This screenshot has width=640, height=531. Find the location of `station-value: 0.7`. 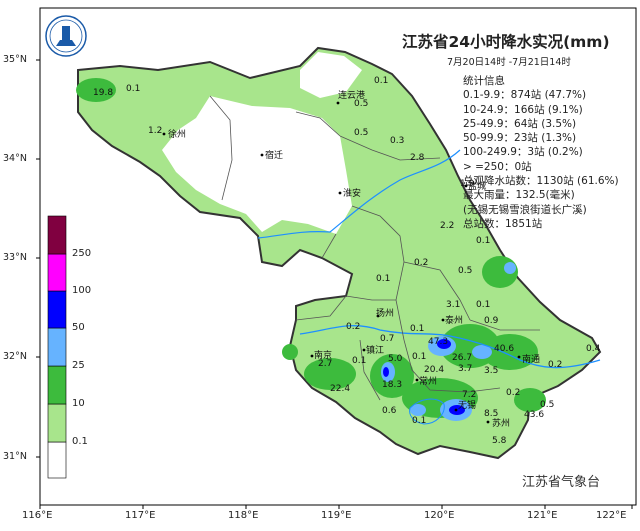

station-value: 0.7 is located at coordinates (387, 339).